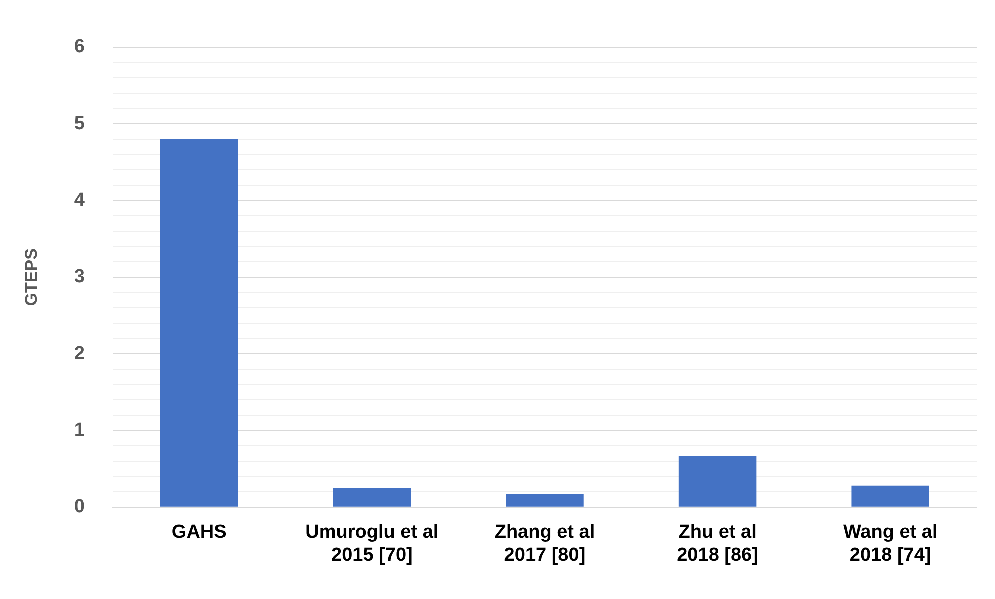  I want to click on y-tick-label: 0, so click(79, 507).